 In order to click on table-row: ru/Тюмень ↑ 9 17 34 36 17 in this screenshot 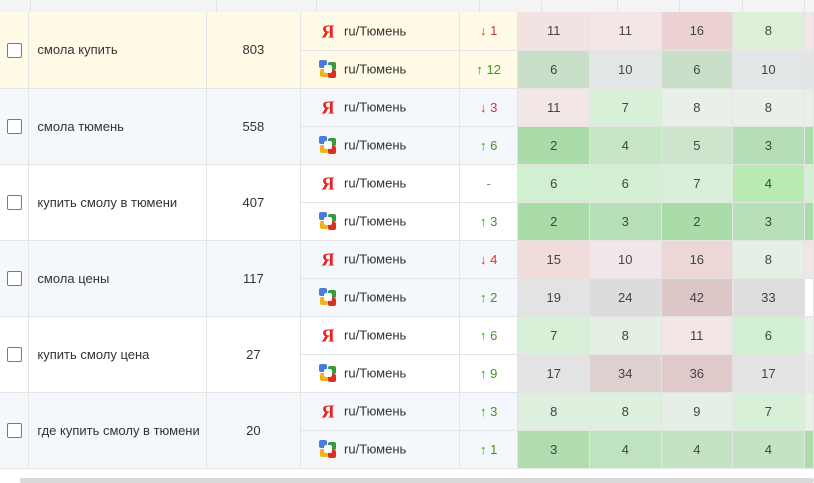, I will do `click(407, 373)`.